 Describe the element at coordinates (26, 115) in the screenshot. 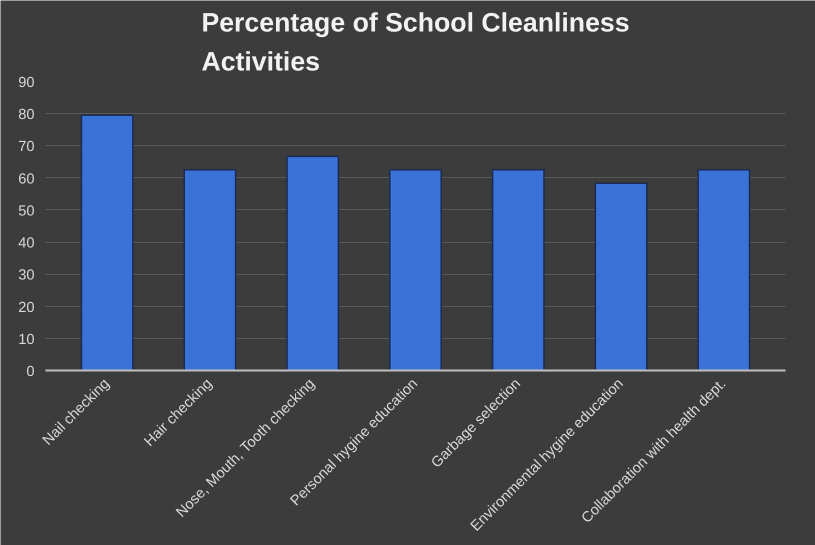

I see `y-tick-label: 80` at that location.